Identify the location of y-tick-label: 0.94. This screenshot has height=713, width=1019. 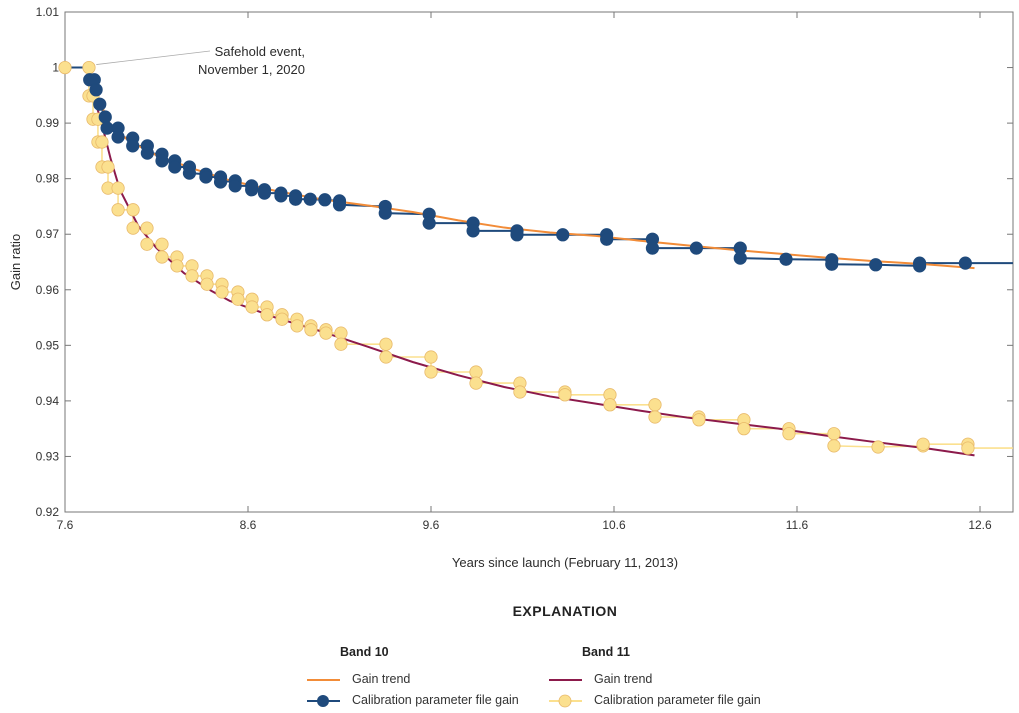
(48, 401).